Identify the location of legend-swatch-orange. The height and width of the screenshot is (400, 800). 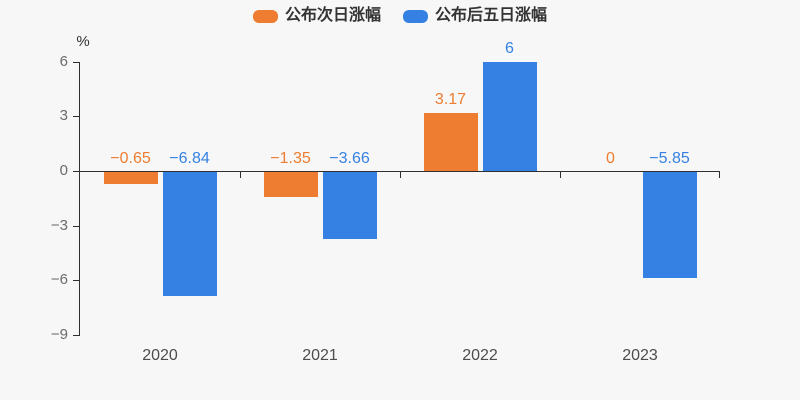
(265, 16).